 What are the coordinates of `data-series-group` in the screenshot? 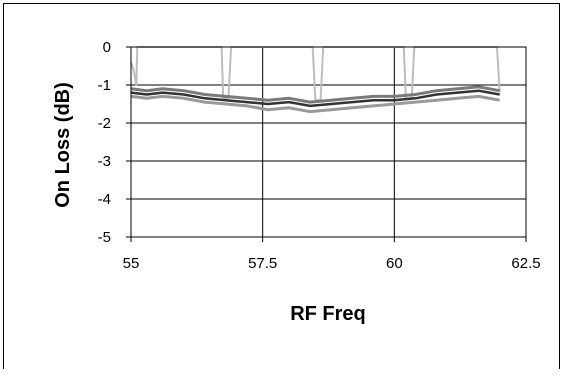 It's located at (315, 80).